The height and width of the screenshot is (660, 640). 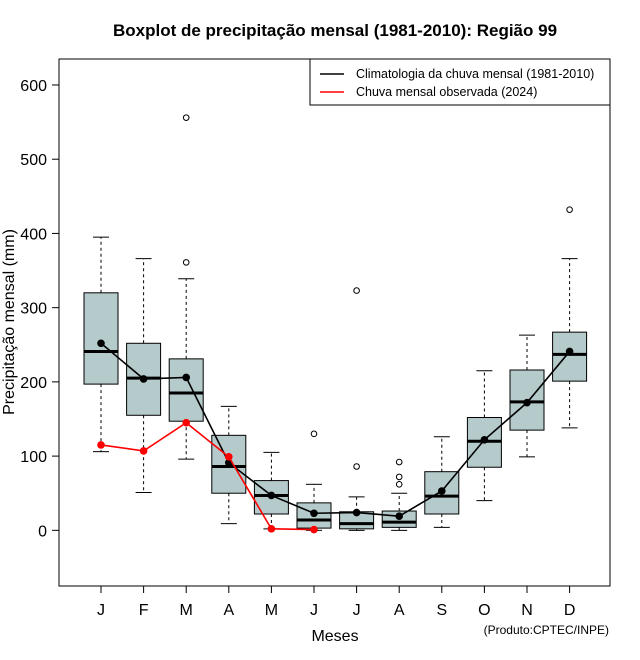 I want to click on x-tick-label-11: N, so click(x=527, y=610).